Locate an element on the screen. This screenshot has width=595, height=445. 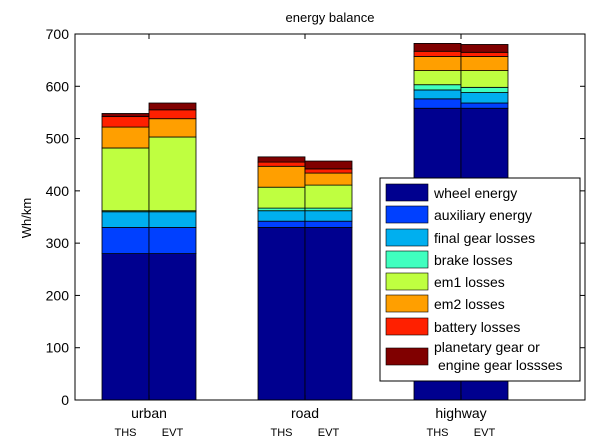
legend-label: auxiliary energy is located at coordinates (483, 215).